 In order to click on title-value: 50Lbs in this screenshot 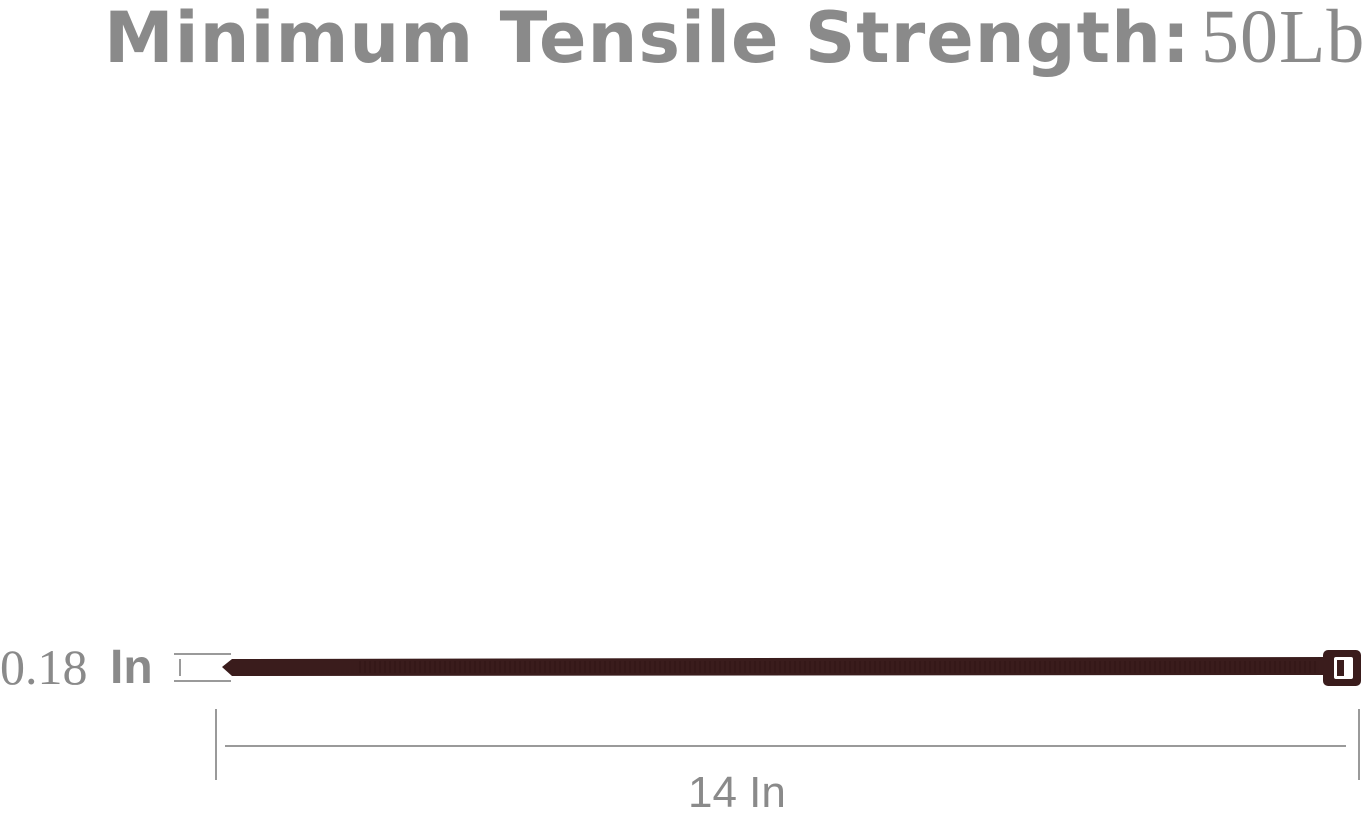, I will do `click(1281, 39)`.